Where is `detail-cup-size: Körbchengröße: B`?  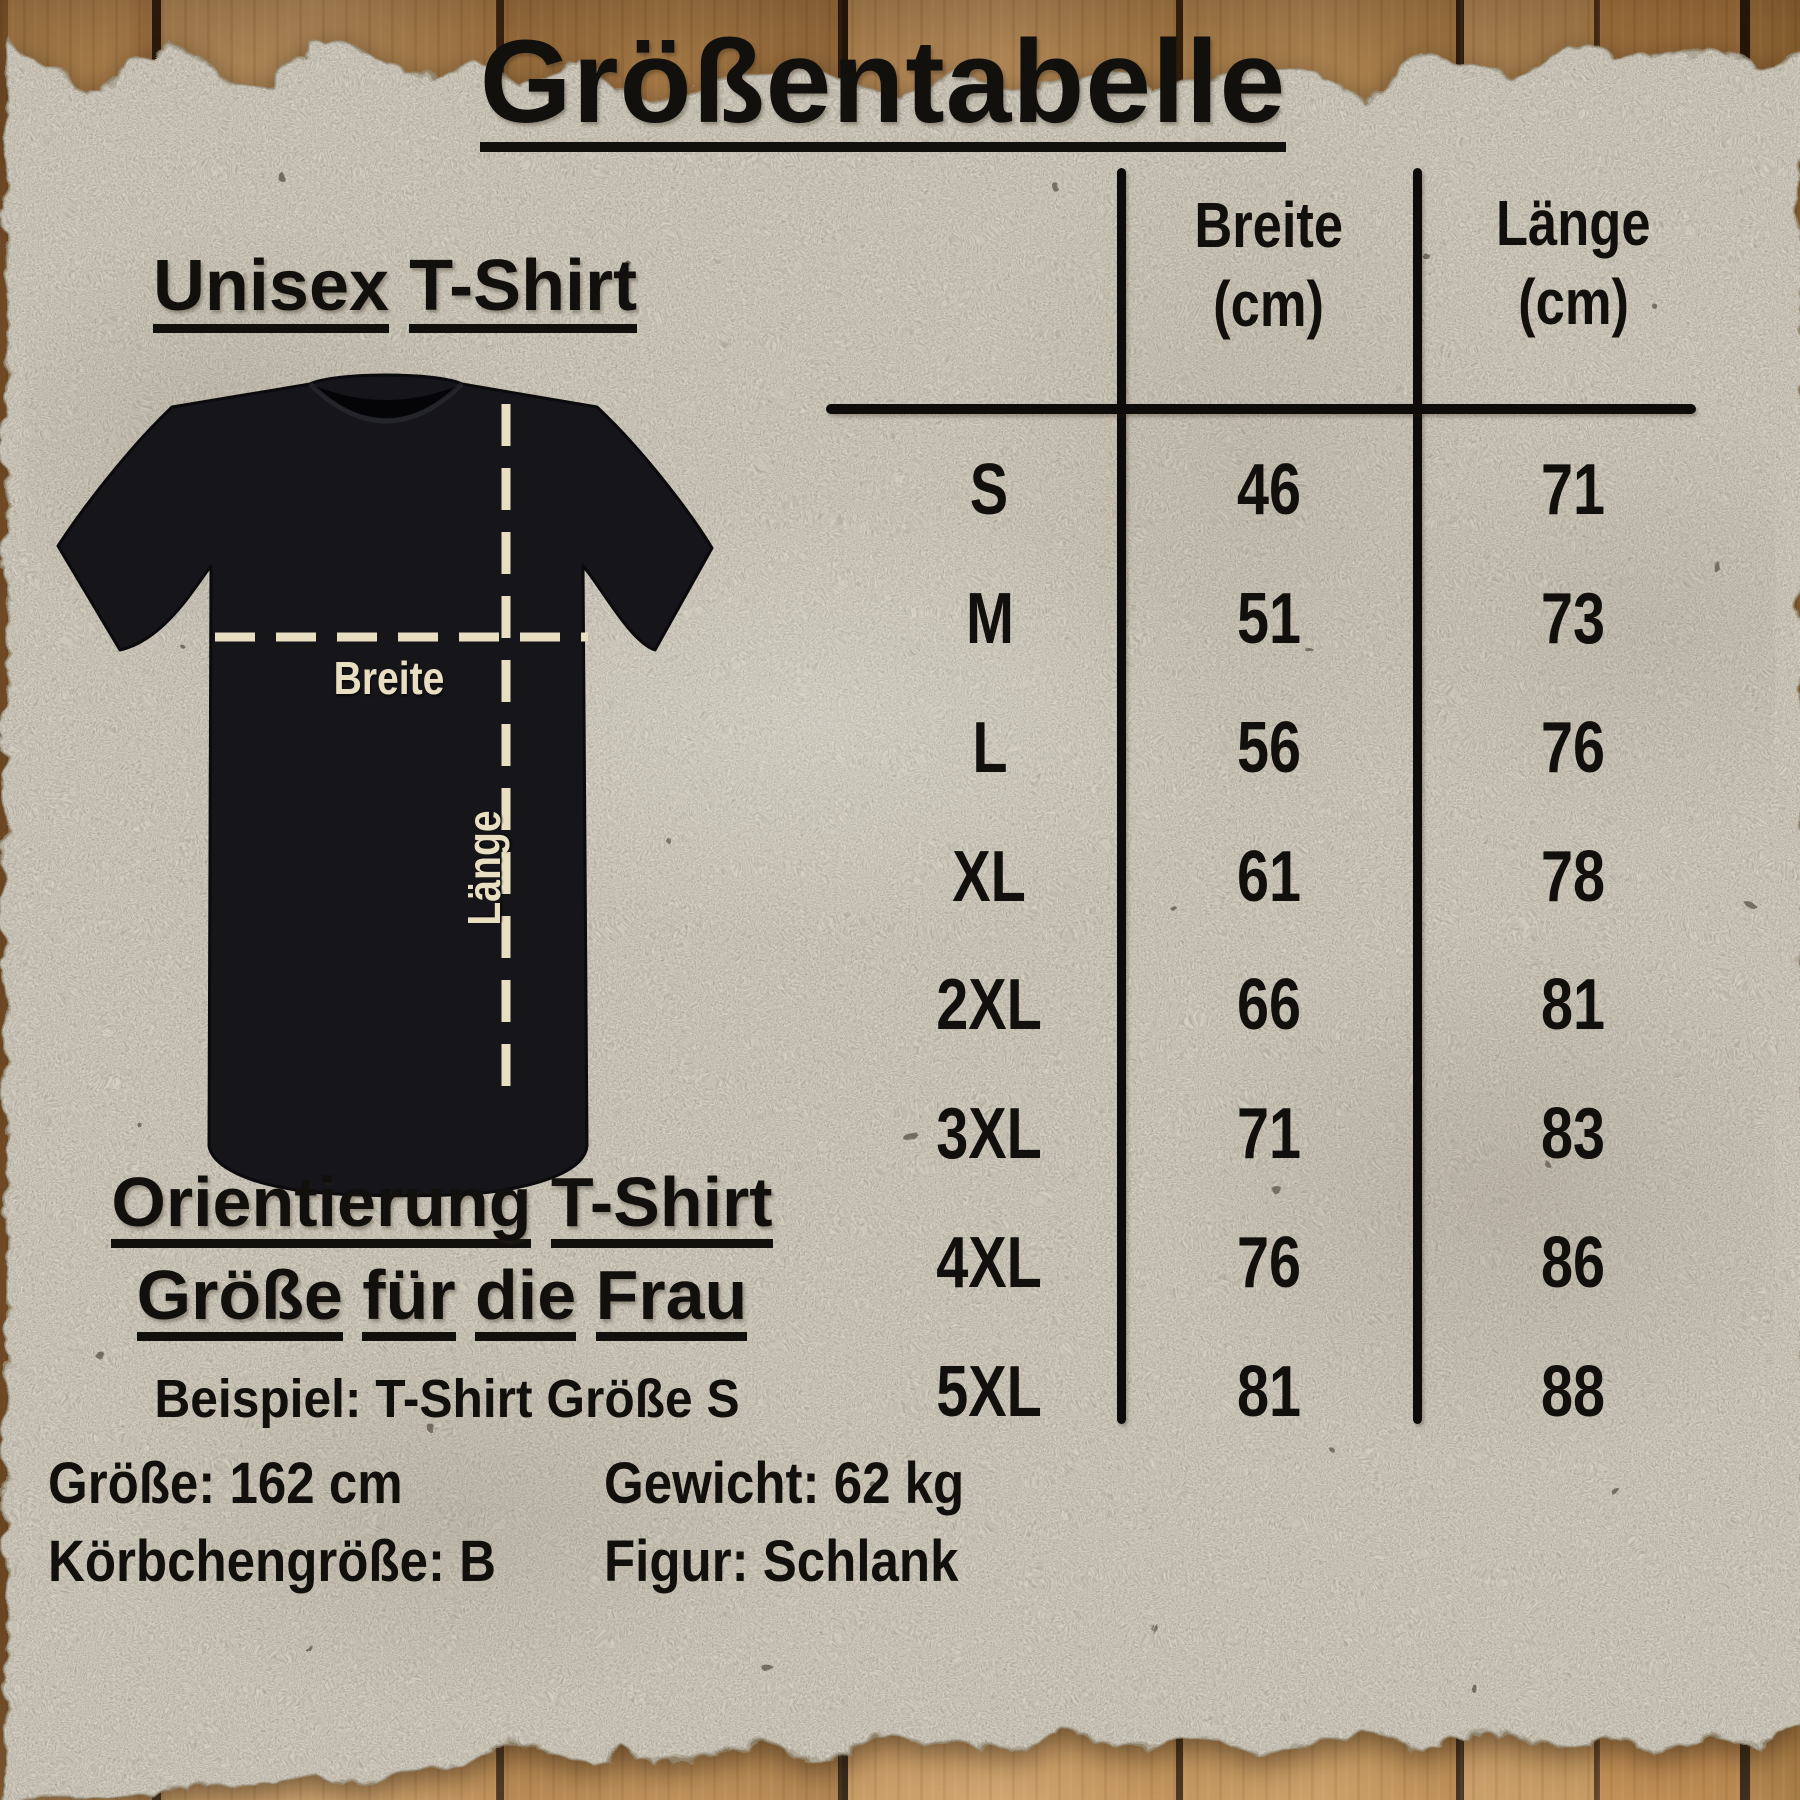 detail-cup-size: Körbchengröße: B is located at coordinates (272, 1561).